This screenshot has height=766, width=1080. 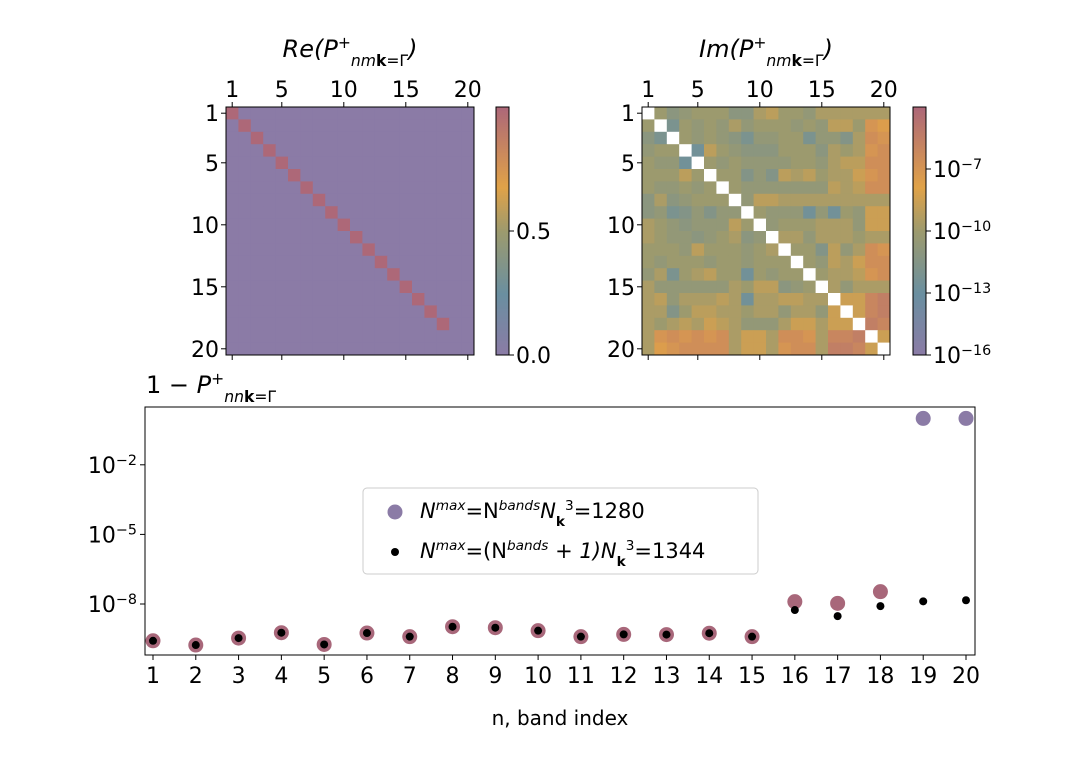 What do you see at coordinates (527, 546) in the screenshot?
I see `legend-label-1-part: bands` at bounding box center [527, 546].